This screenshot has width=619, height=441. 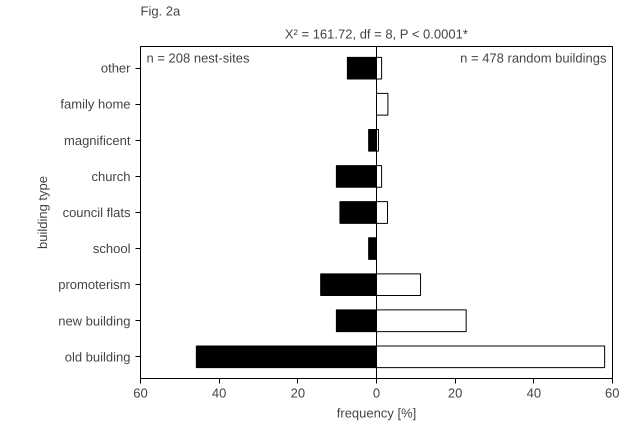 I want to click on y-tick-label: new building, so click(x=94, y=320).